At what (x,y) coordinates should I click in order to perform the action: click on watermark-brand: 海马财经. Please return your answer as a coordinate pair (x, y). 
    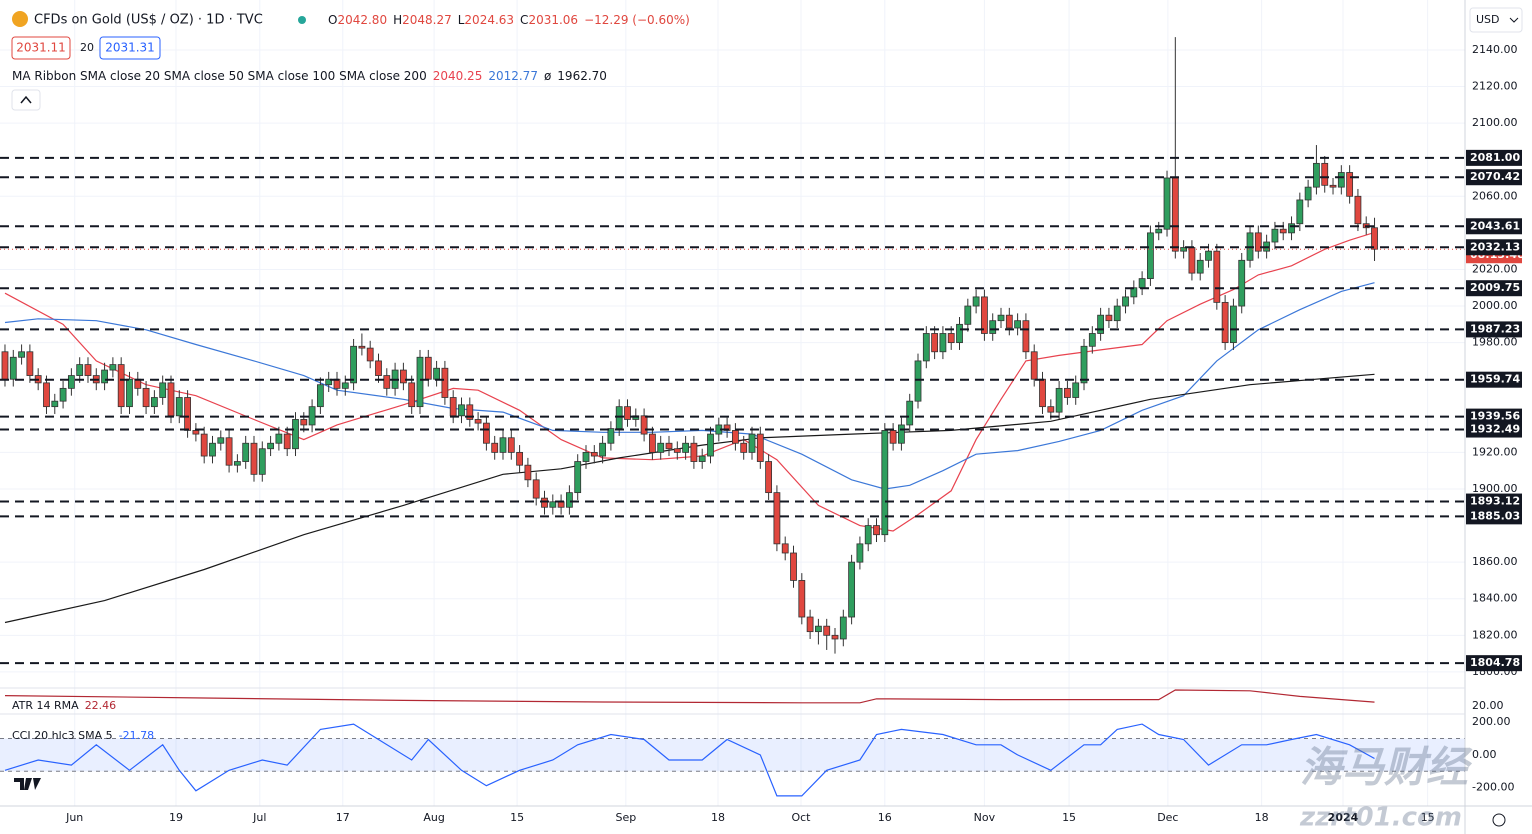
    Looking at the image, I should click on (1386, 767).